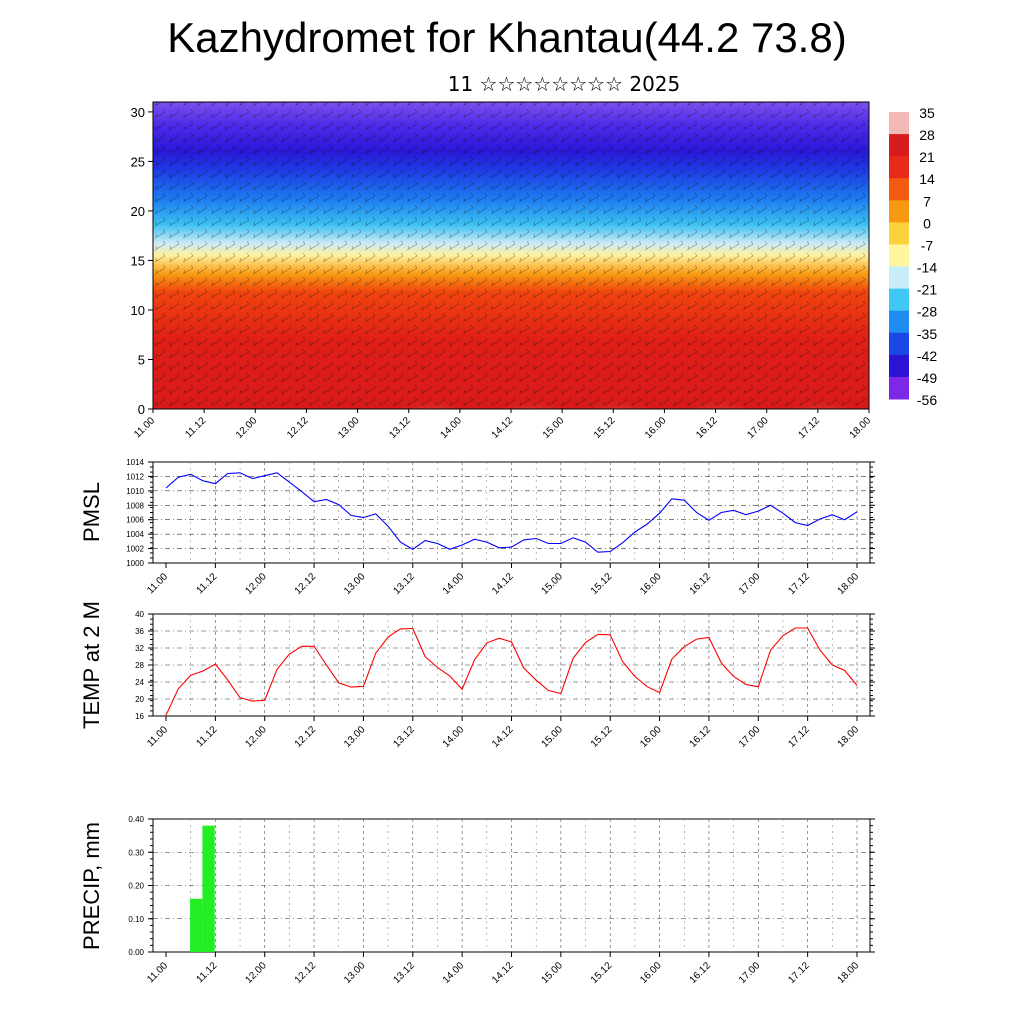 This screenshot has width=1024, height=1024. I want to click on colorbar-label: -42, so click(927, 356).